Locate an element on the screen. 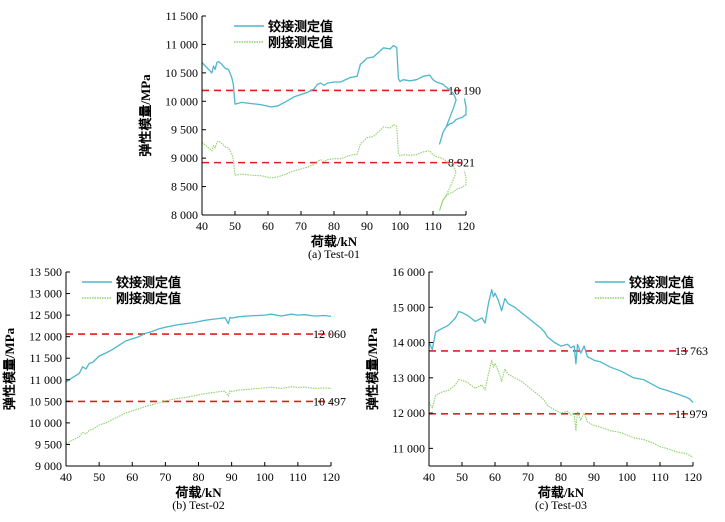 This screenshot has height=522, width=725. chart-caption: (a) Test-01 is located at coordinates (334, 254).